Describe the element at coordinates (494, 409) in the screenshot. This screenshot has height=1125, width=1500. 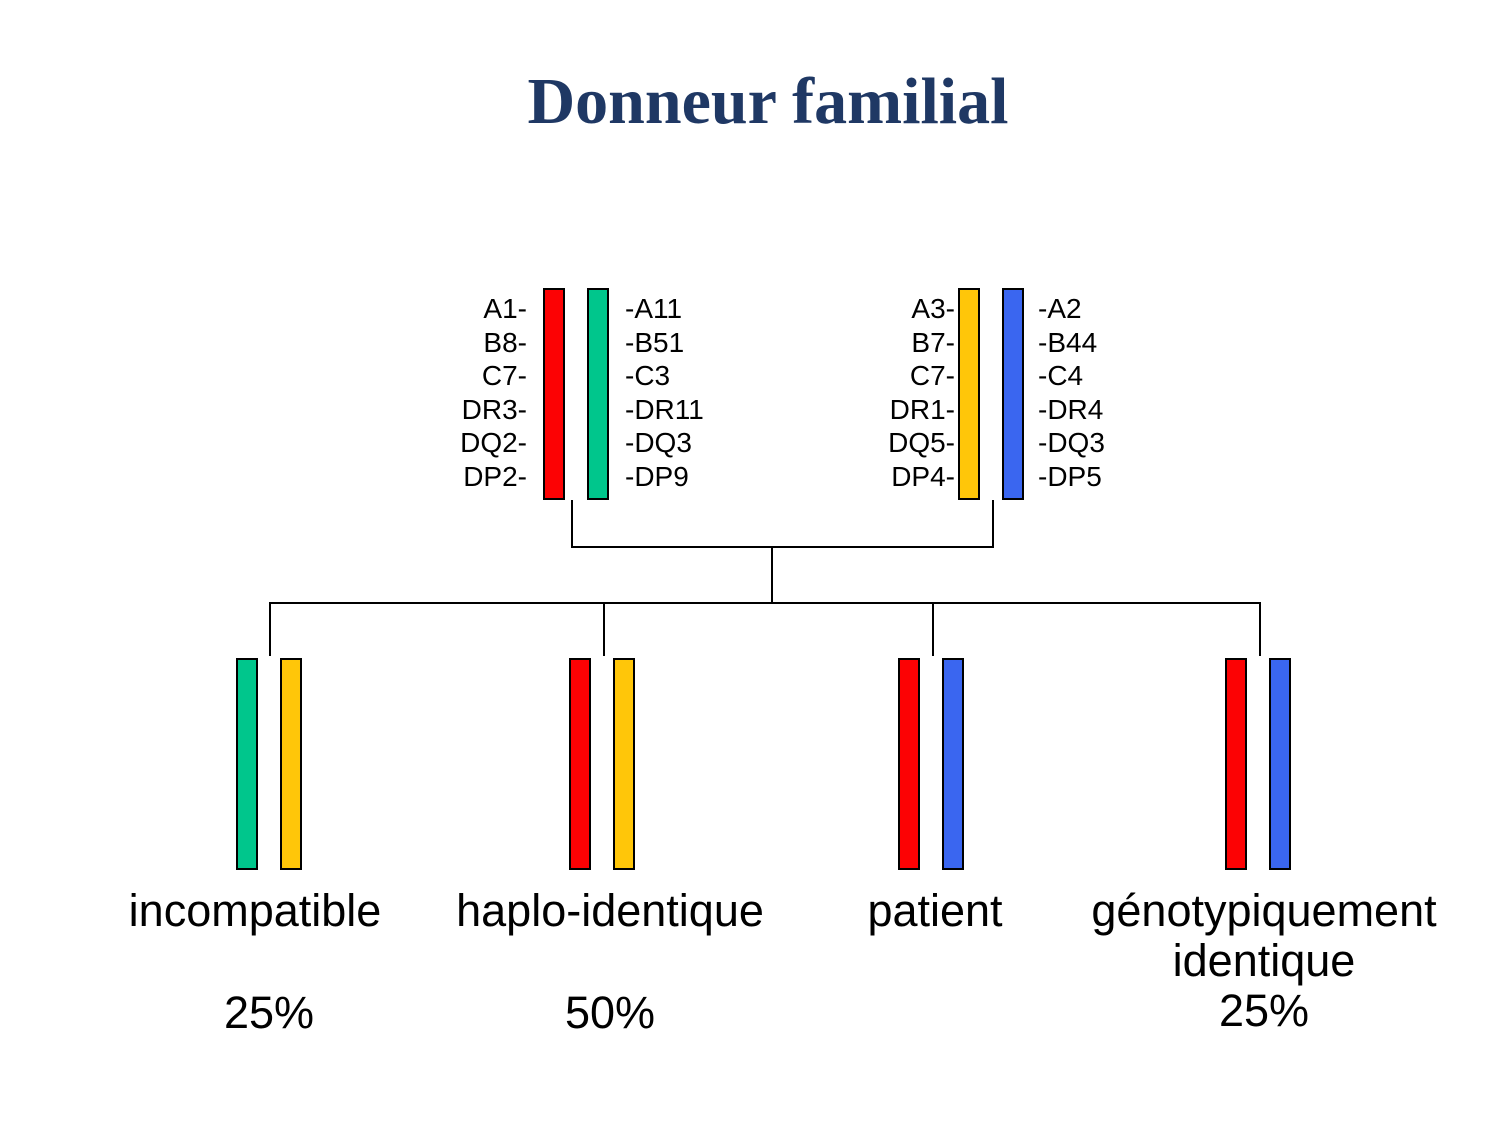
I see `hla-label: DR3-` at that location.